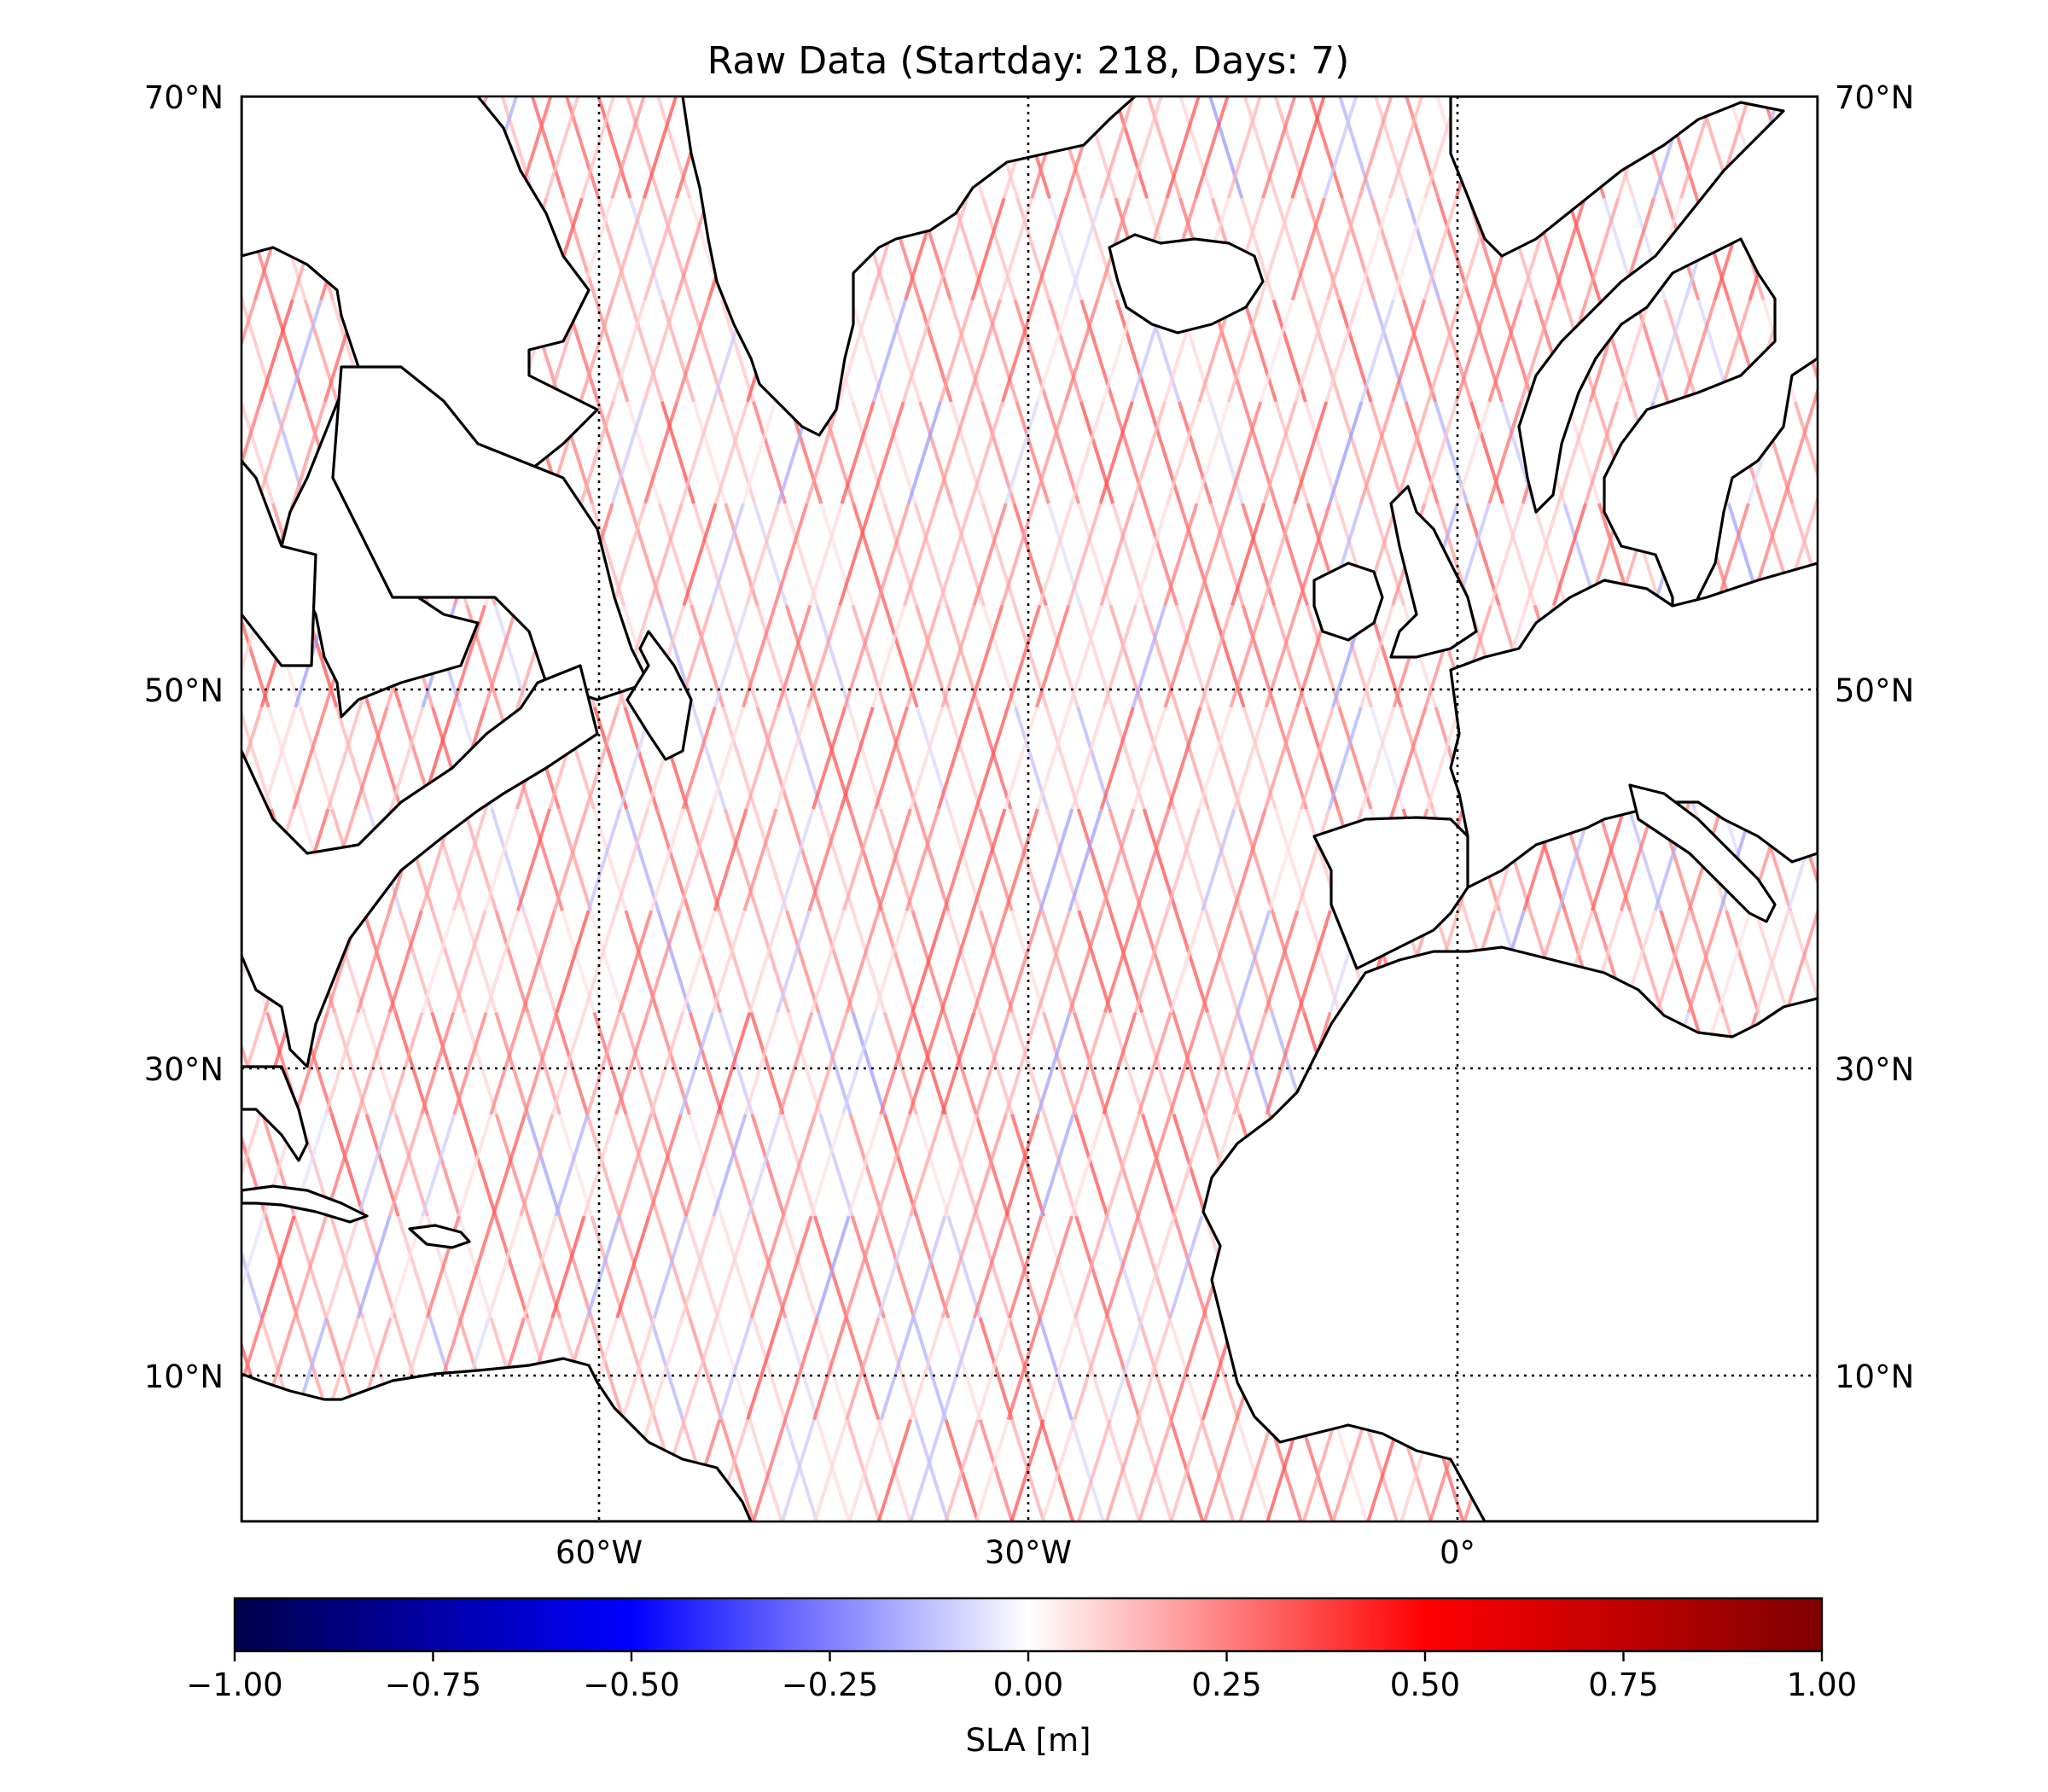 The width and height of the screenshot is (2048, 1792). Describe the element at coordinates (1875, 1069) in the screenshot. I see `lat-label: 30°N` at that location.